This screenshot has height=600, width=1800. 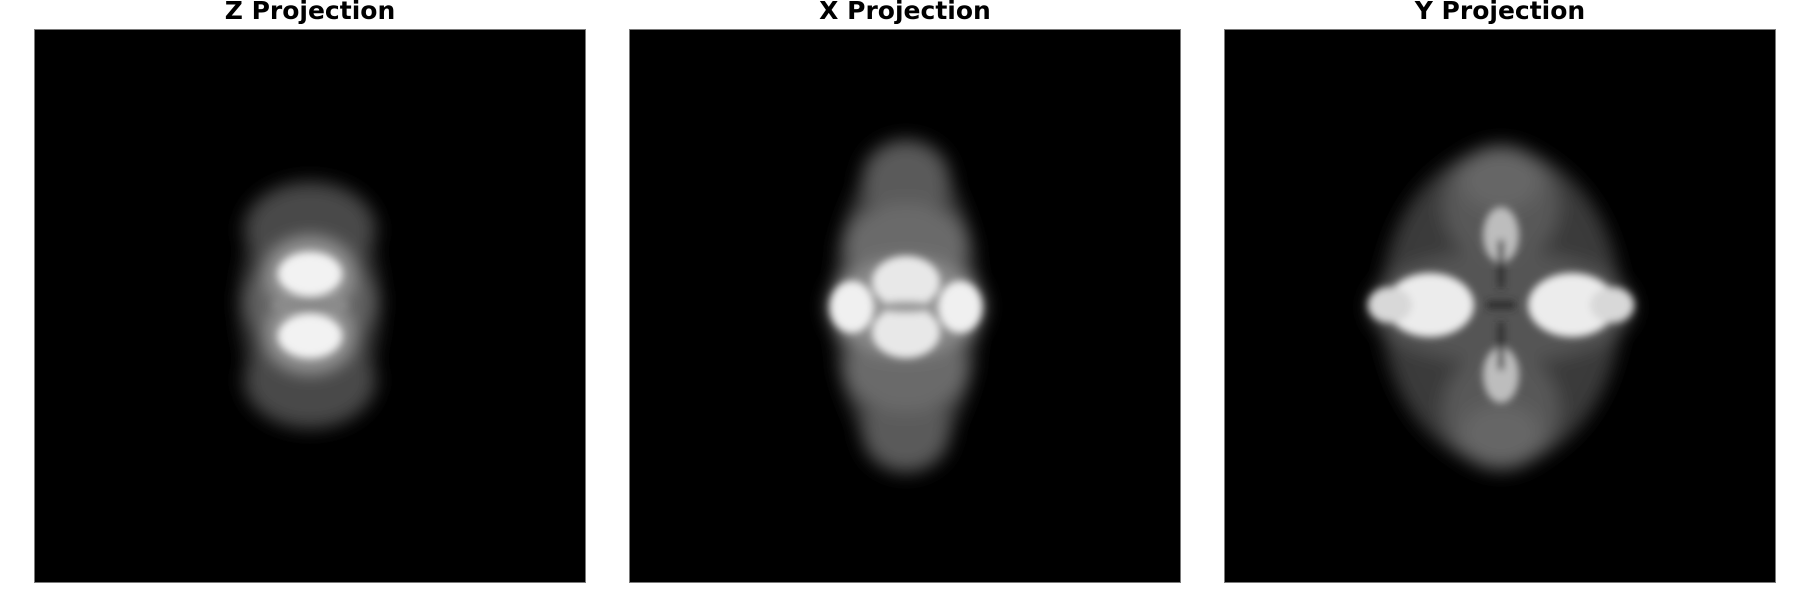 I want to click on panel-title: X Projection, so click(x=905, y=12).